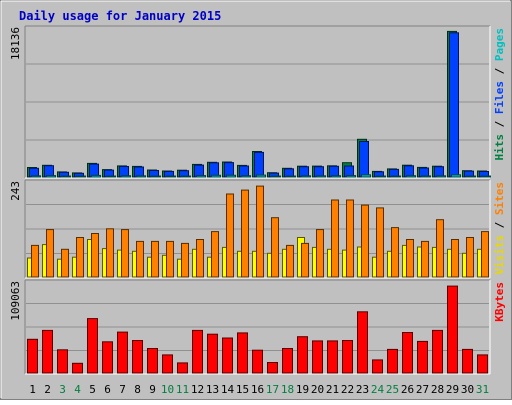 This screenshot has height=405, width=512. What do you see at coordinates (499, 44) in the screenshot?
I see `axis-label-part: Pages` at bounding box center [499, 44].